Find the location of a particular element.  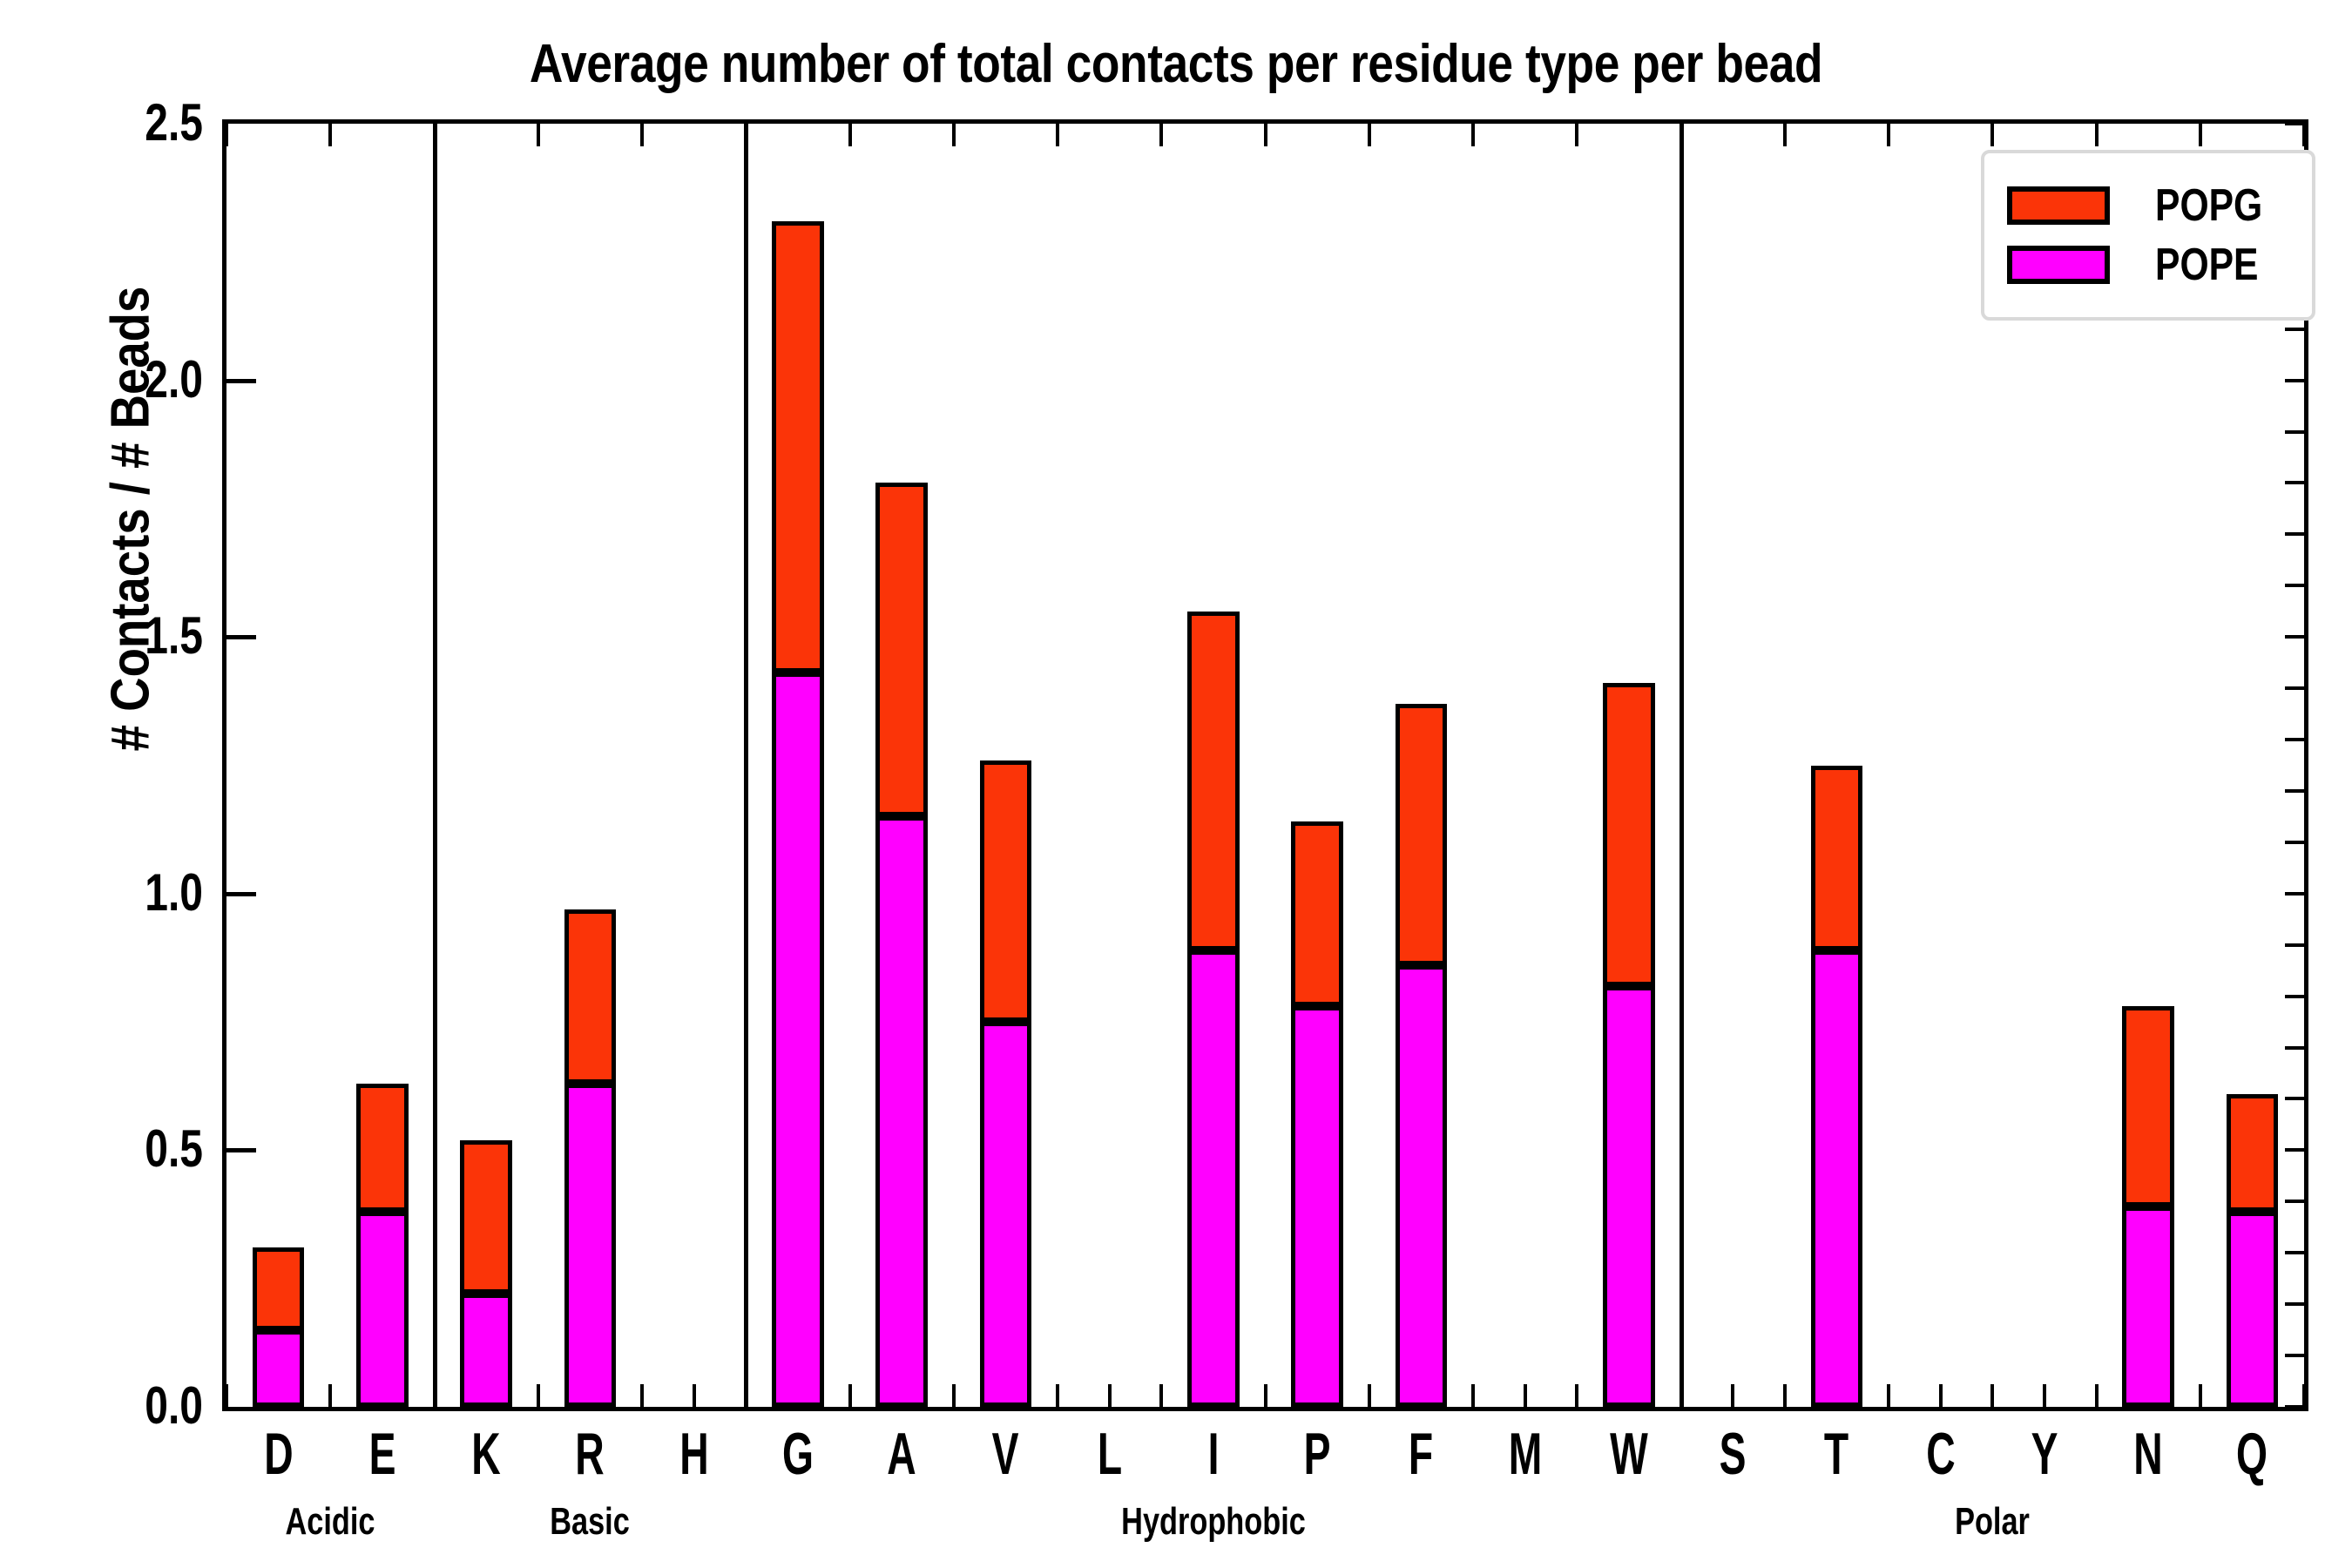

legend-label-popg: POPG is located at coordinates (2208, 205).